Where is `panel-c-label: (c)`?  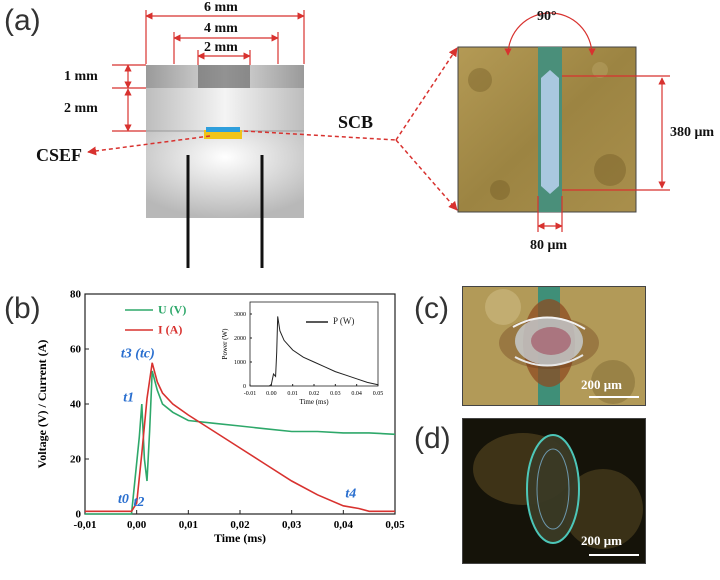 panel-c-label: (c) is located at coordinates (431, 308).